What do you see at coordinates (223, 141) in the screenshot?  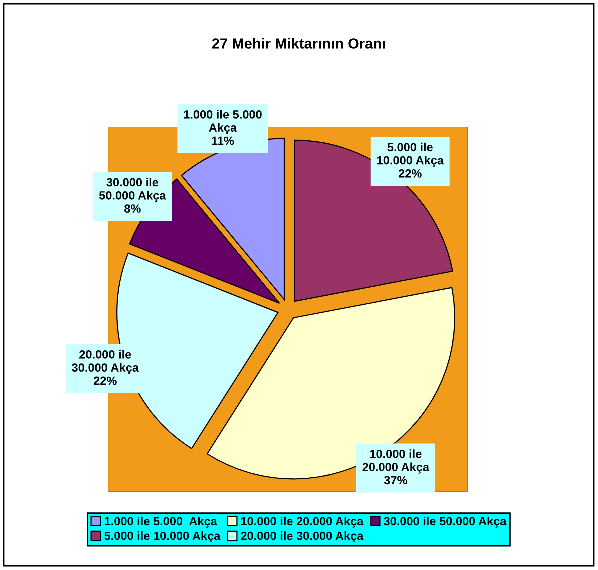 I see `data-label: 11%` at bounding box center [223, 141].